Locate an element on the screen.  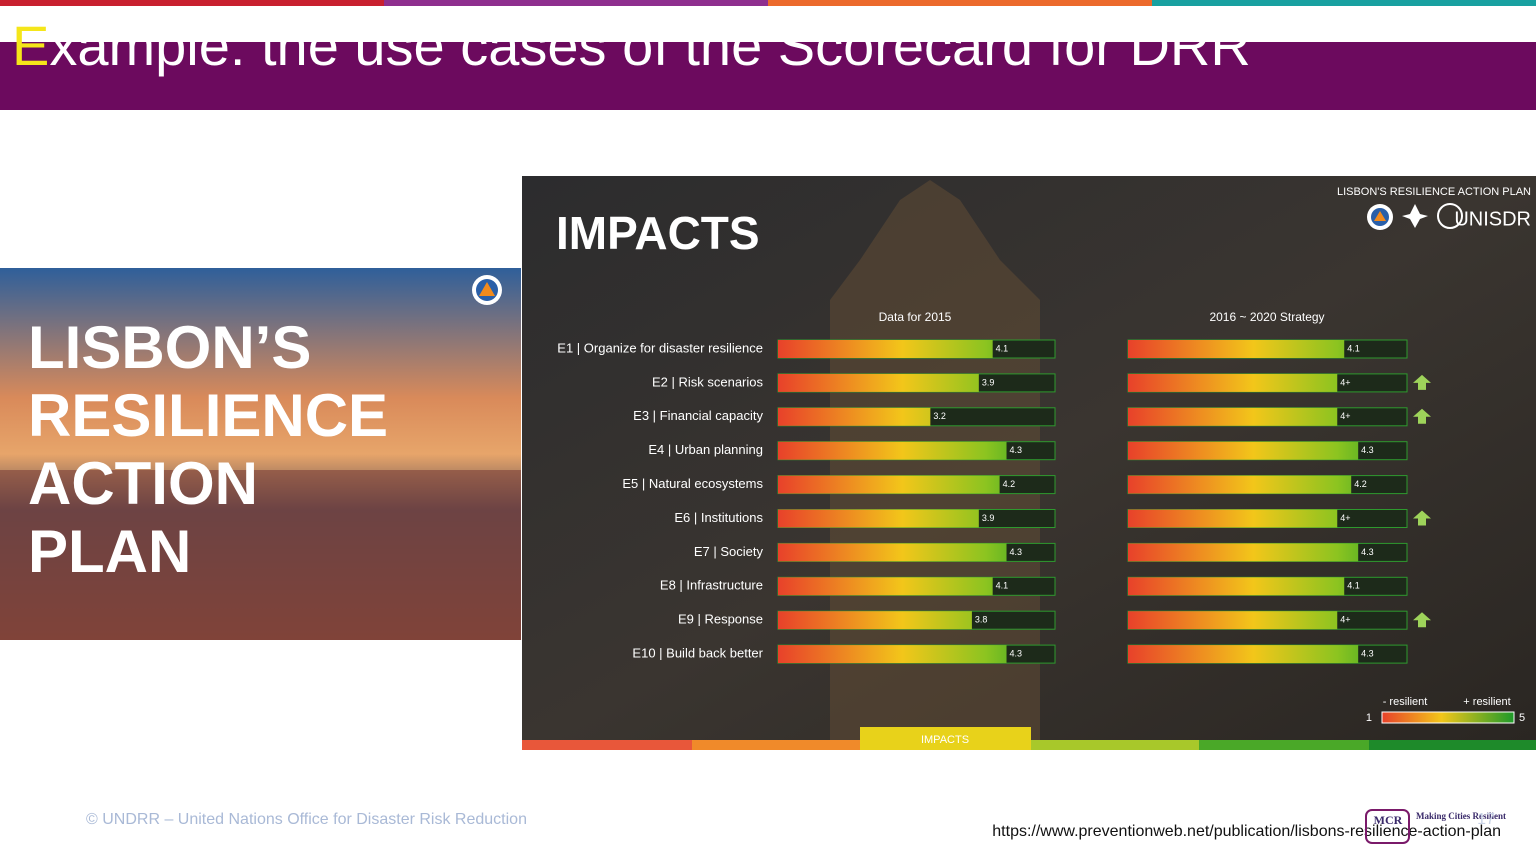
impacts-title: IMPACTS is located at coordinates (658, 233).